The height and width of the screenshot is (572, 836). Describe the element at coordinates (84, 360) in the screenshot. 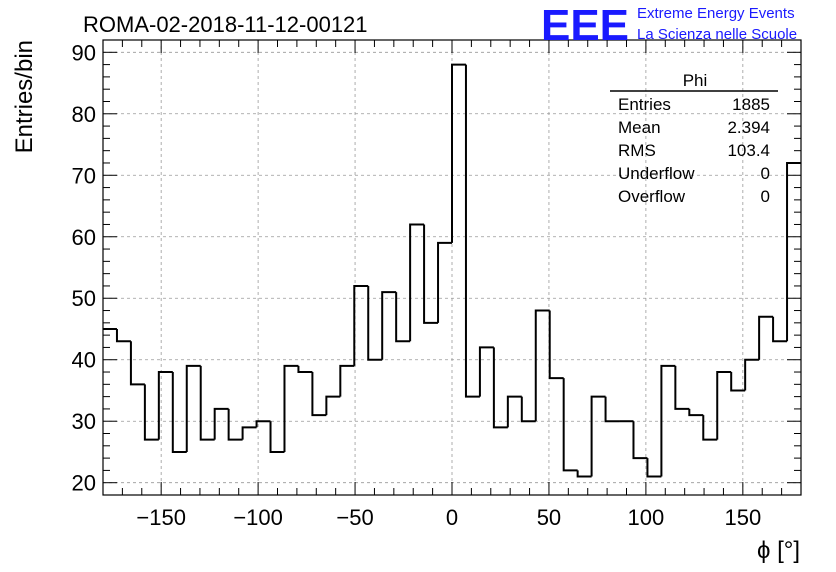

I see `y-tick-label: 40` at that location.